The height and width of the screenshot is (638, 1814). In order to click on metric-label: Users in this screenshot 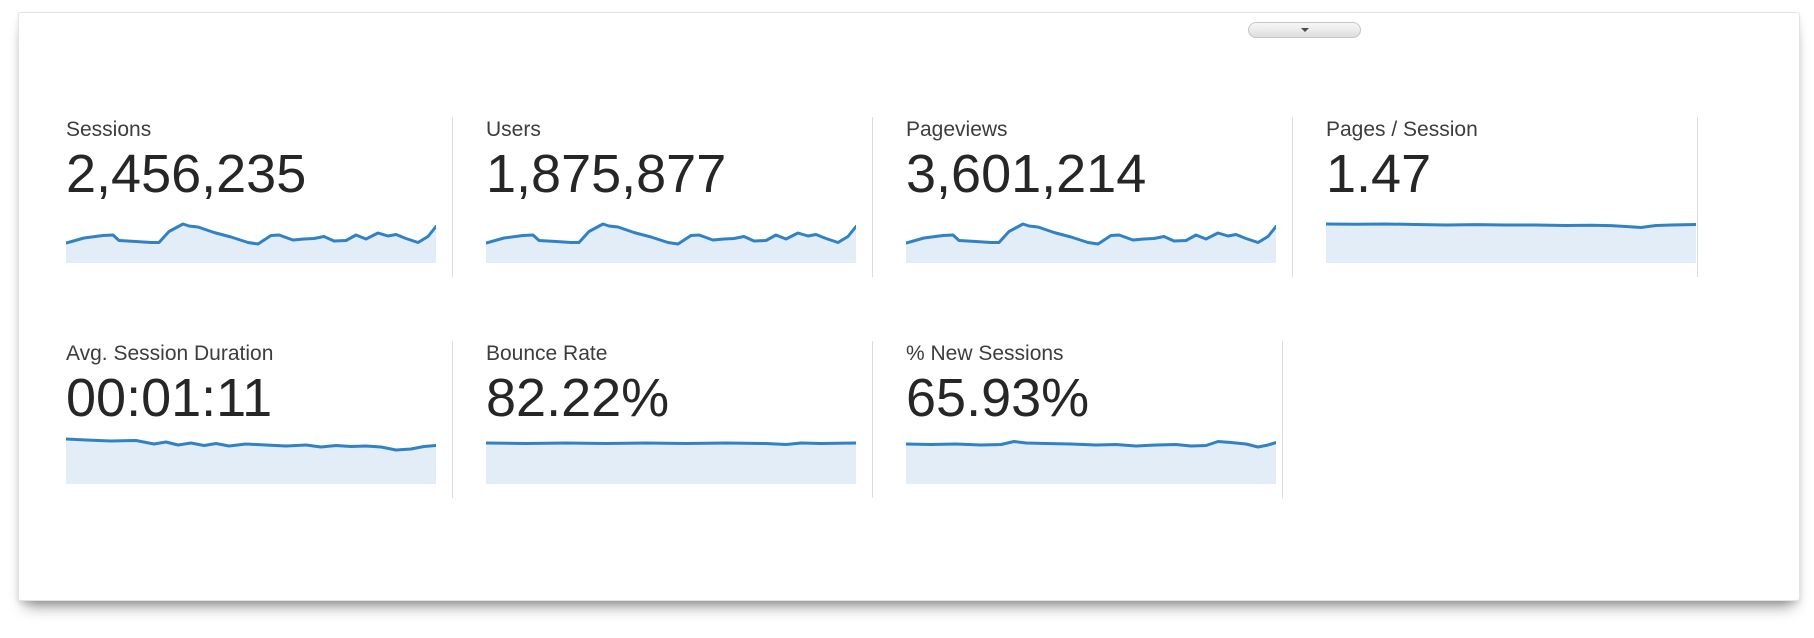, I will do `click(513, 129)`.